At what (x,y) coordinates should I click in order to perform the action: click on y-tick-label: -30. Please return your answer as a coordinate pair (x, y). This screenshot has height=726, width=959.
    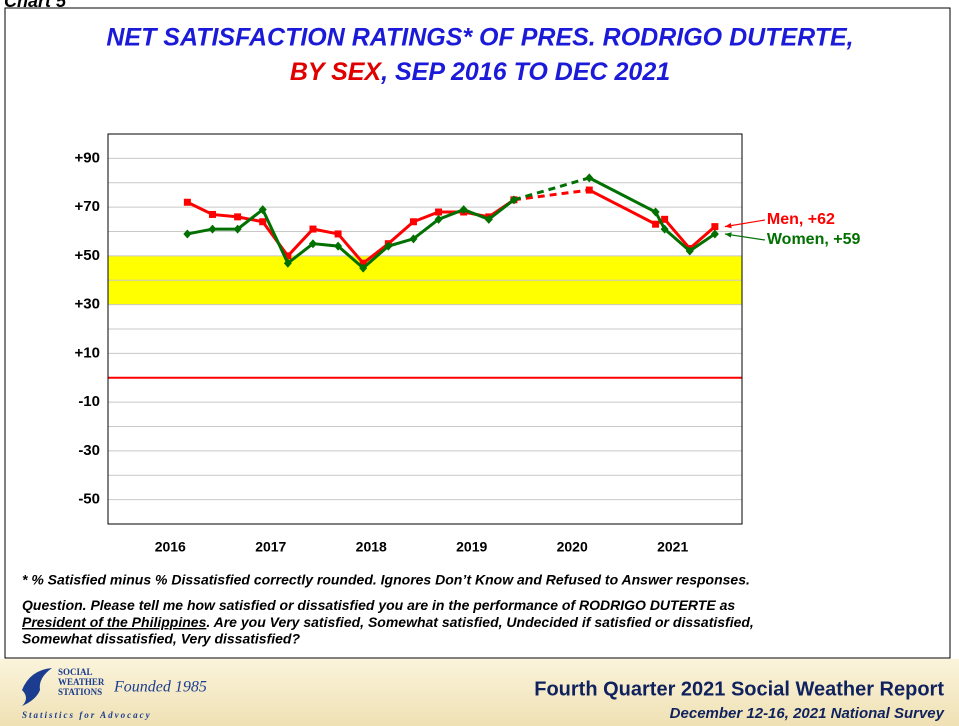
    Looking at the image, I should click on (89, 450).